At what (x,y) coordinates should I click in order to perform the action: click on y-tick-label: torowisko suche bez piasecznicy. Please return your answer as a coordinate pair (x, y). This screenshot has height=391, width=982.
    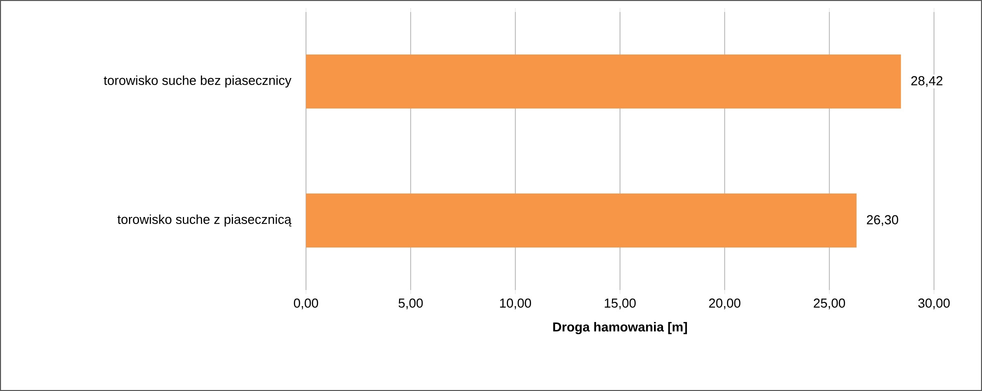
    Looking at the image, I should click on (198, 81).